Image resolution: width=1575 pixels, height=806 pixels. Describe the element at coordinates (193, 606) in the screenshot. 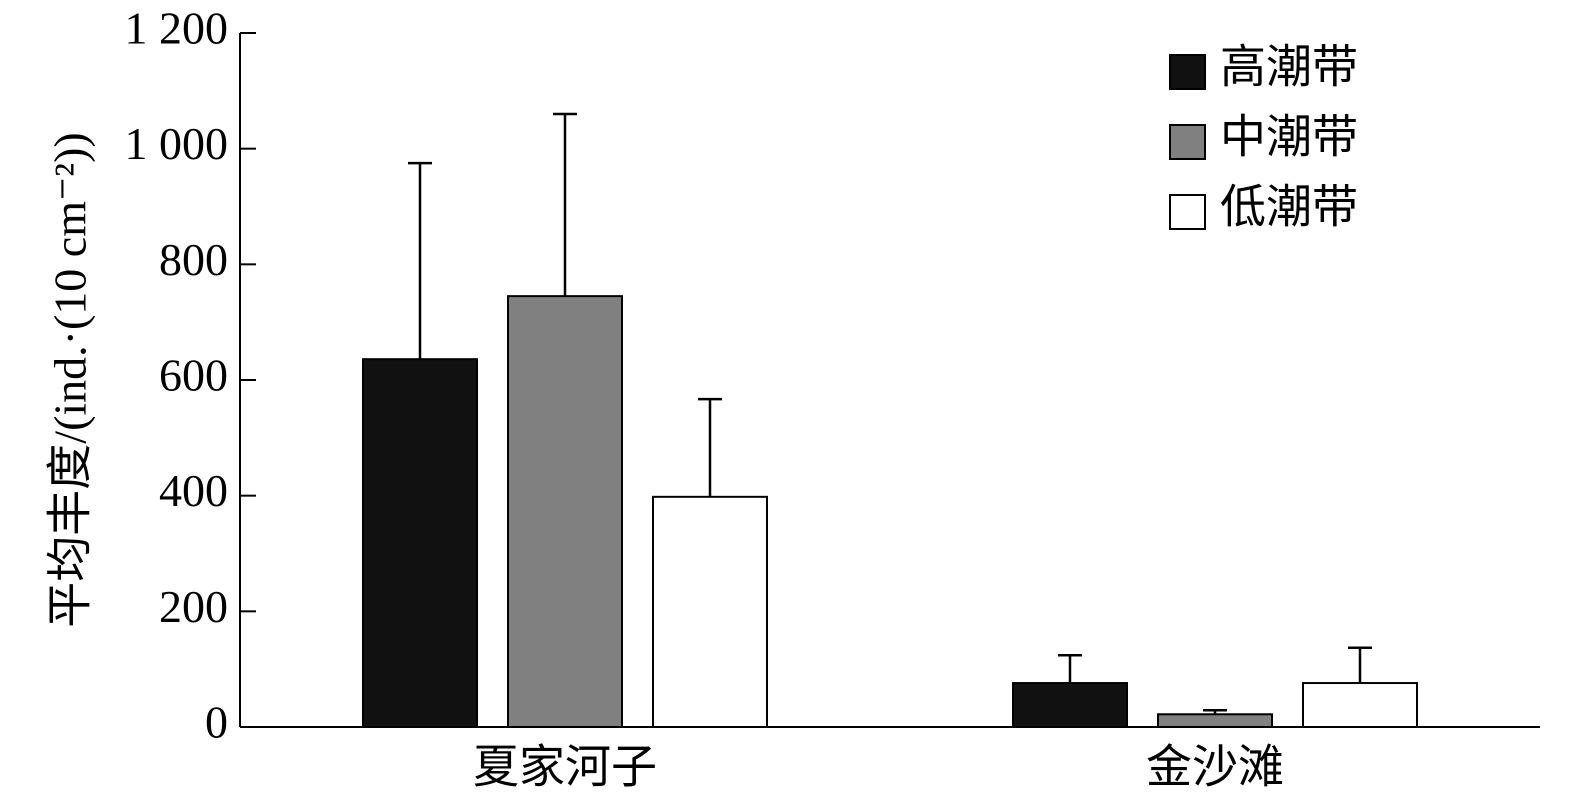

I see `y-tick-label: 200` at that location.